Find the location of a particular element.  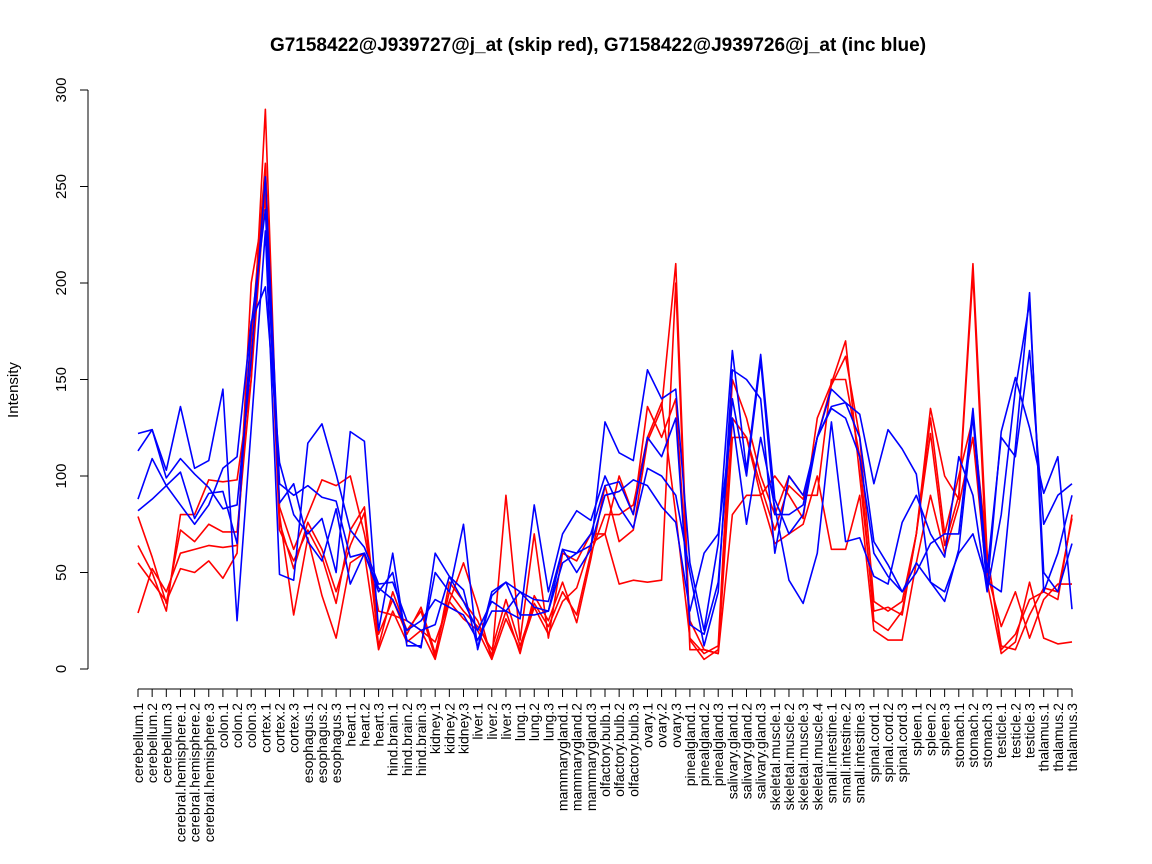

y-tick-label: 0 is located at coordinates (61, 669).